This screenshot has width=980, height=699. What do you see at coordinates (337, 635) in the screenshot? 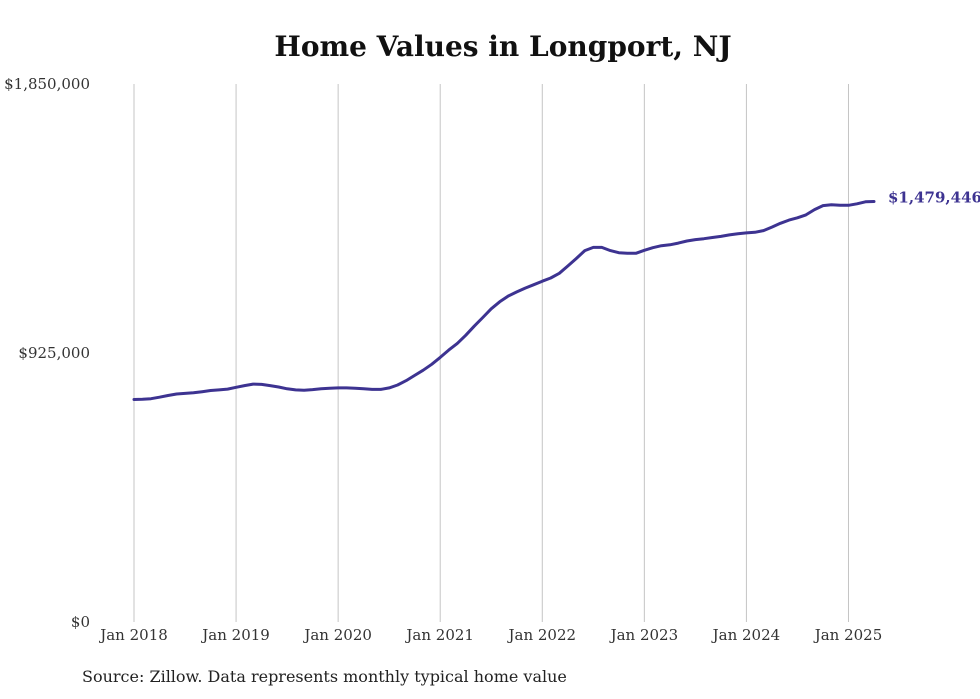
I see `x-tick-label: Jan 2020` at bounding box center [337, 635].